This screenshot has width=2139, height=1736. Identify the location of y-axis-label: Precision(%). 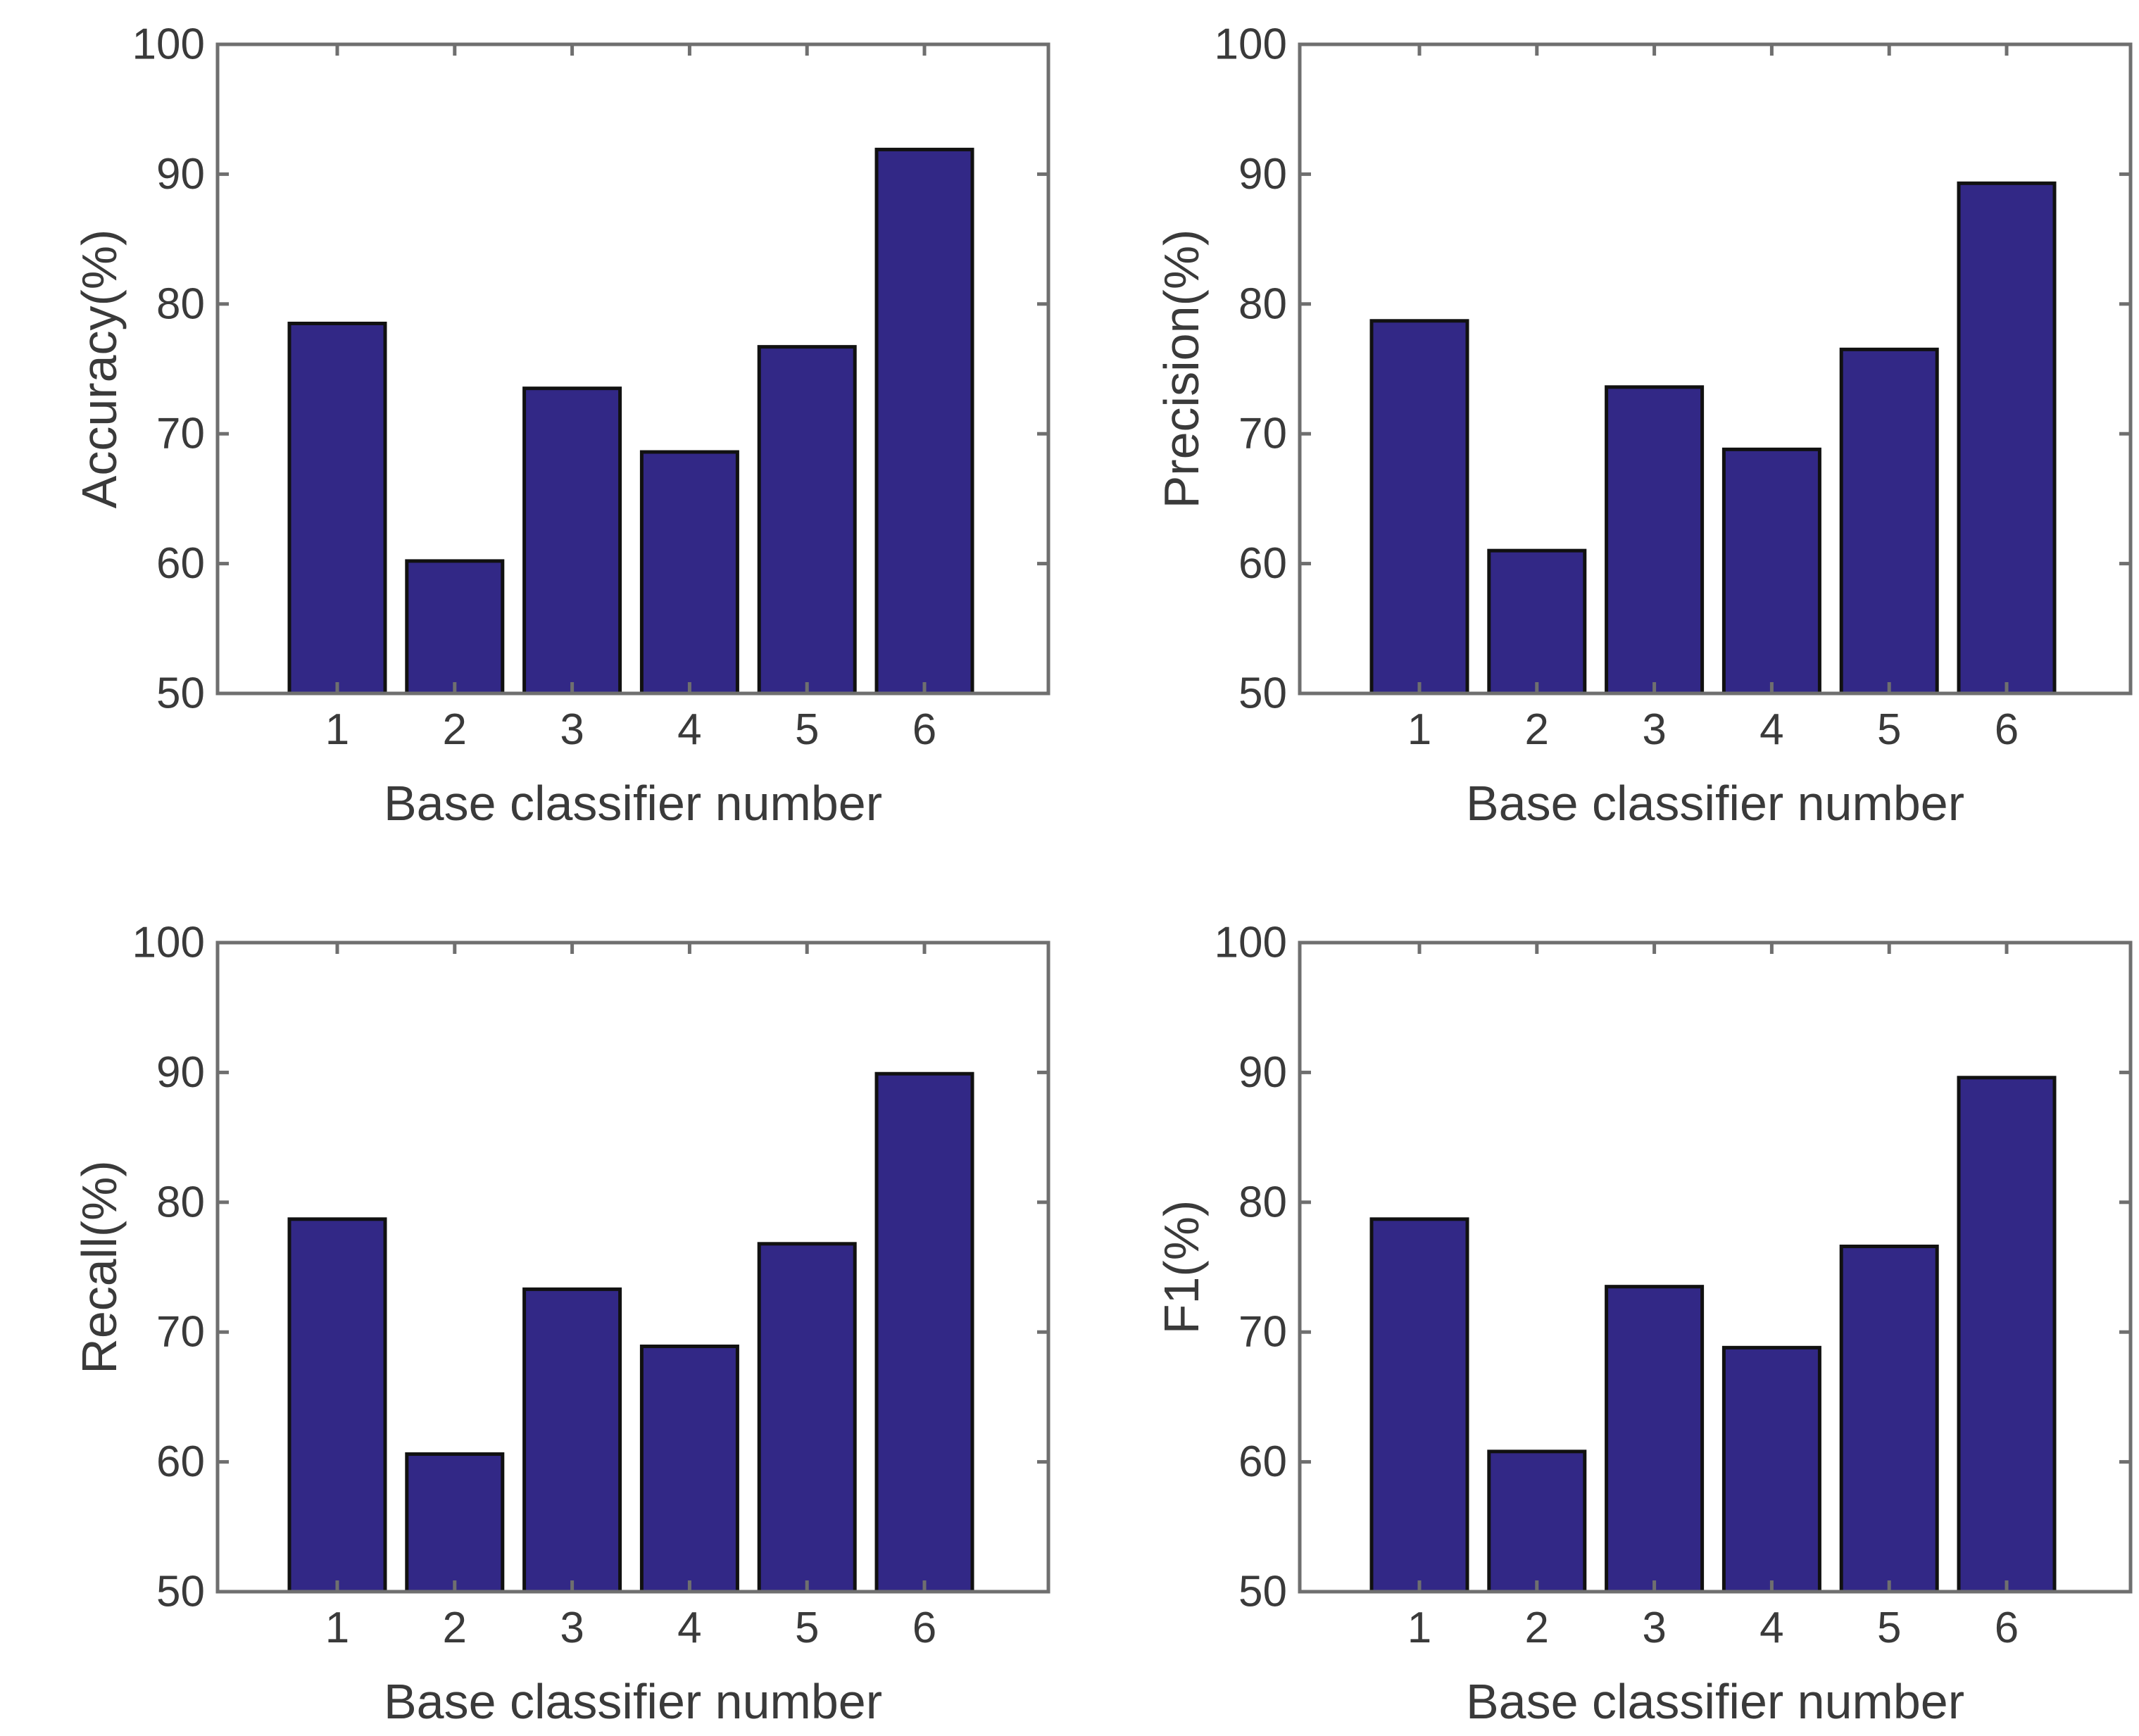
(1181, 369).